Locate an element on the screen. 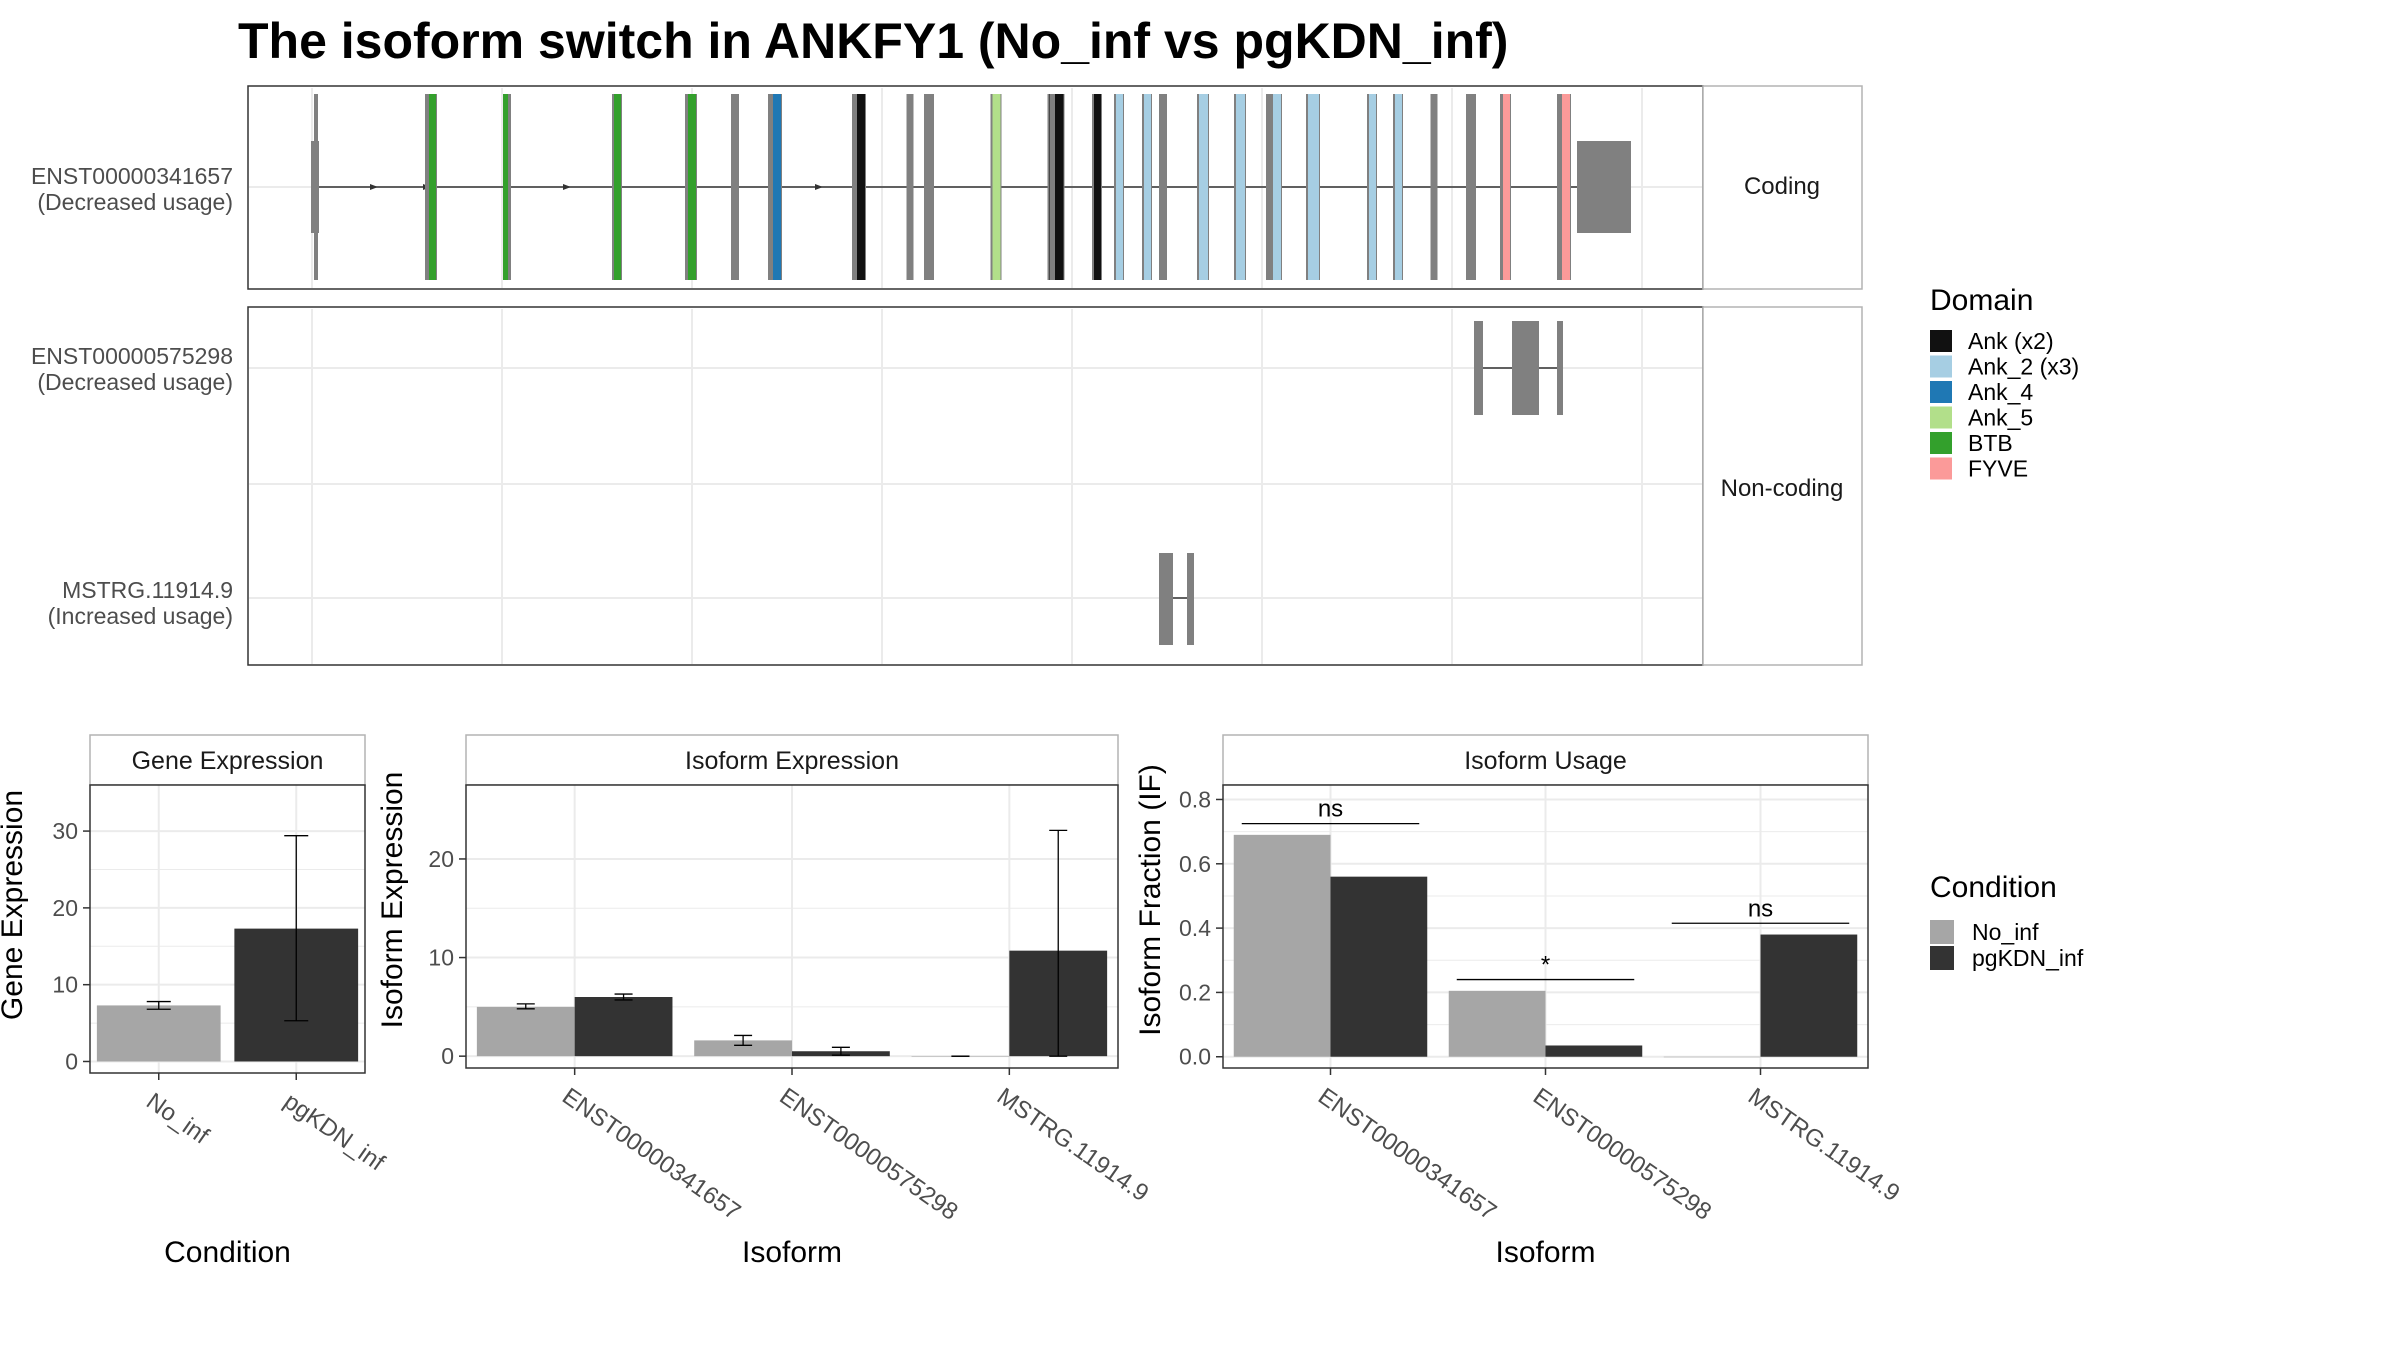 Image resolution: width=2400 pixels, height=1350 pixels. significance-label: * is located at coordinates (1545, 965).